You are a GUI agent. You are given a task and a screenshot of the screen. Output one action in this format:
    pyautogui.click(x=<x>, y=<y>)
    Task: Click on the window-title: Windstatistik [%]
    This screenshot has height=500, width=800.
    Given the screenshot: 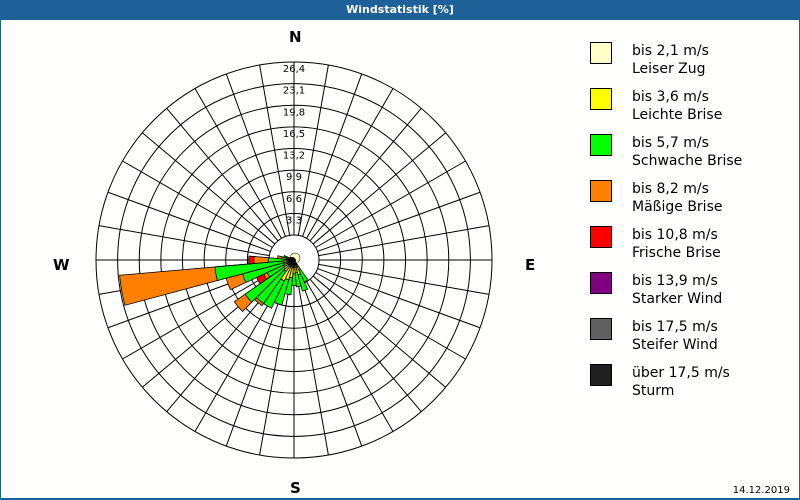 What is the action you would take?
    pyautogui.click(x=400, y=10)
    